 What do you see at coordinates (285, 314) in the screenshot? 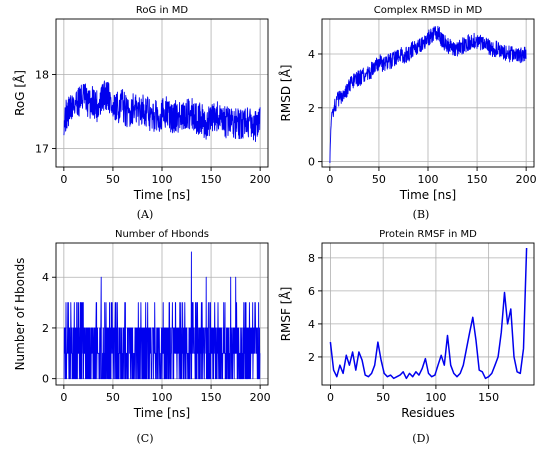
I see `y-axis-label: RMSF [Å]` at bounding box center [285, 314].